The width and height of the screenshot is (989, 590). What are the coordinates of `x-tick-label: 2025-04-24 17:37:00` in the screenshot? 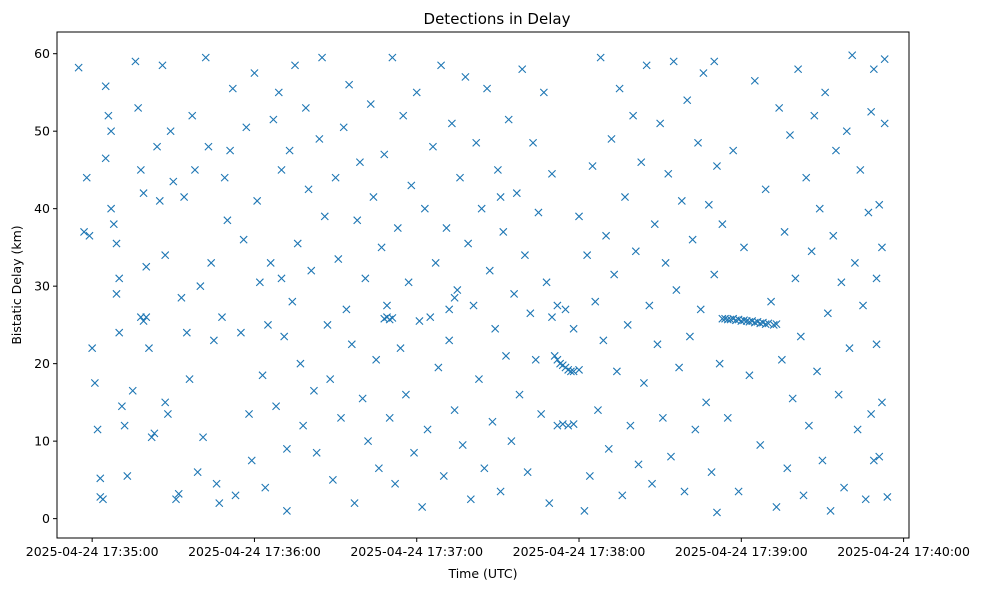 It's located at (416, 551).